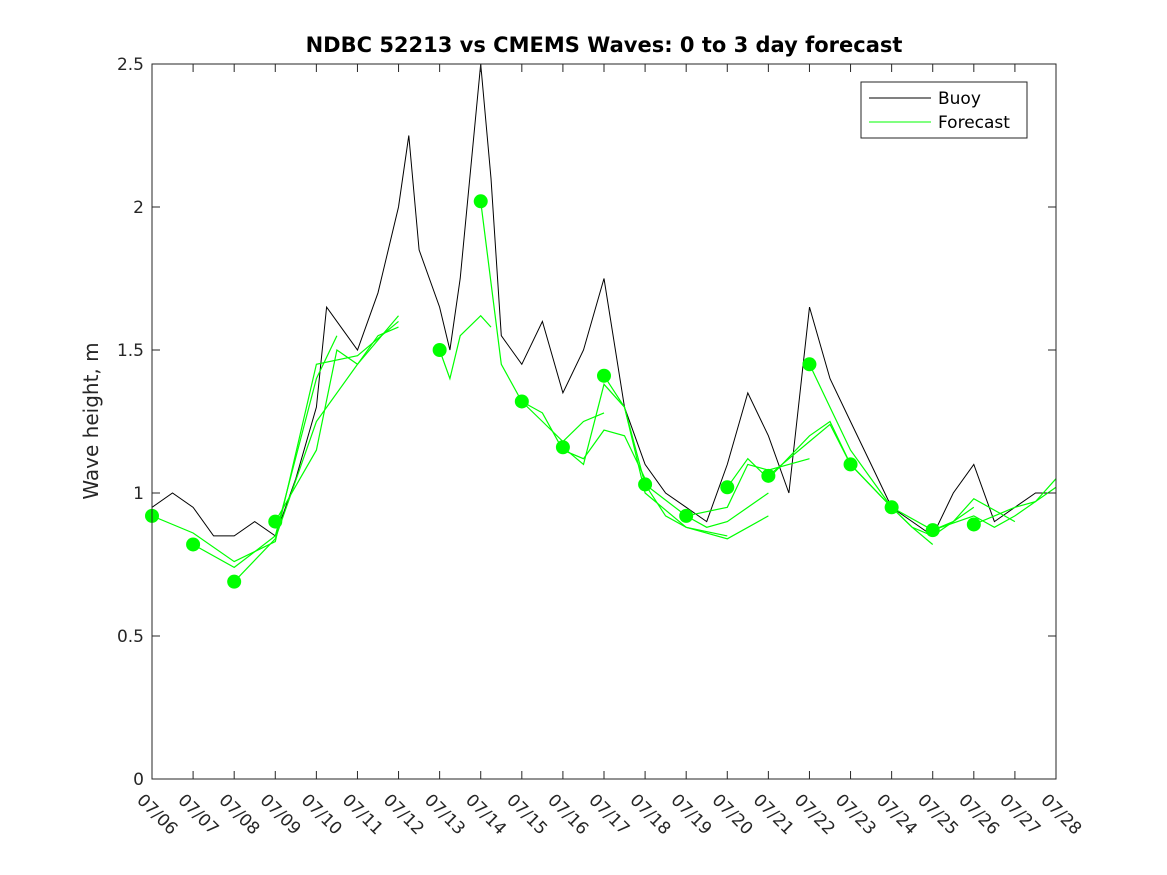  I want to click on x-tick-label: 07/20, so click(732, 814).